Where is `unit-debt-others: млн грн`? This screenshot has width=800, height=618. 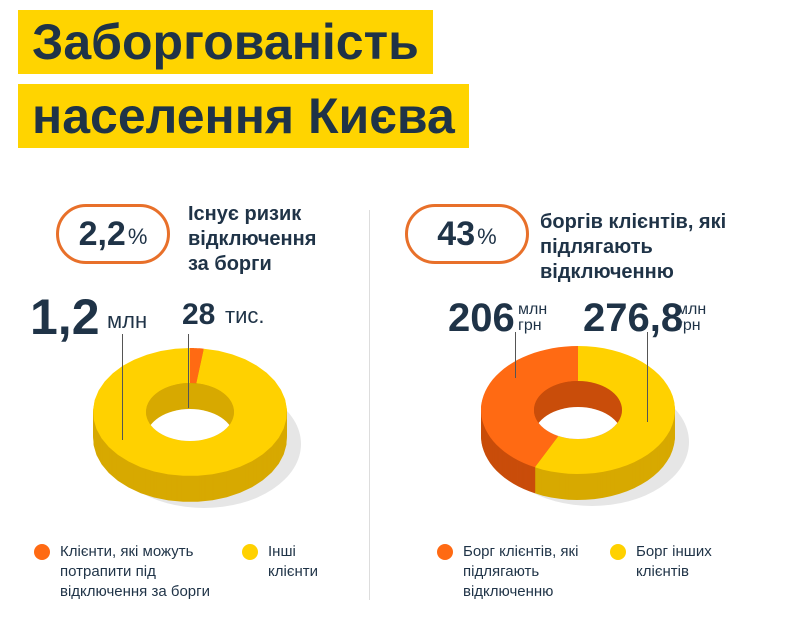
unit-debt-others: млн грн is located at coordinates (692, 317).